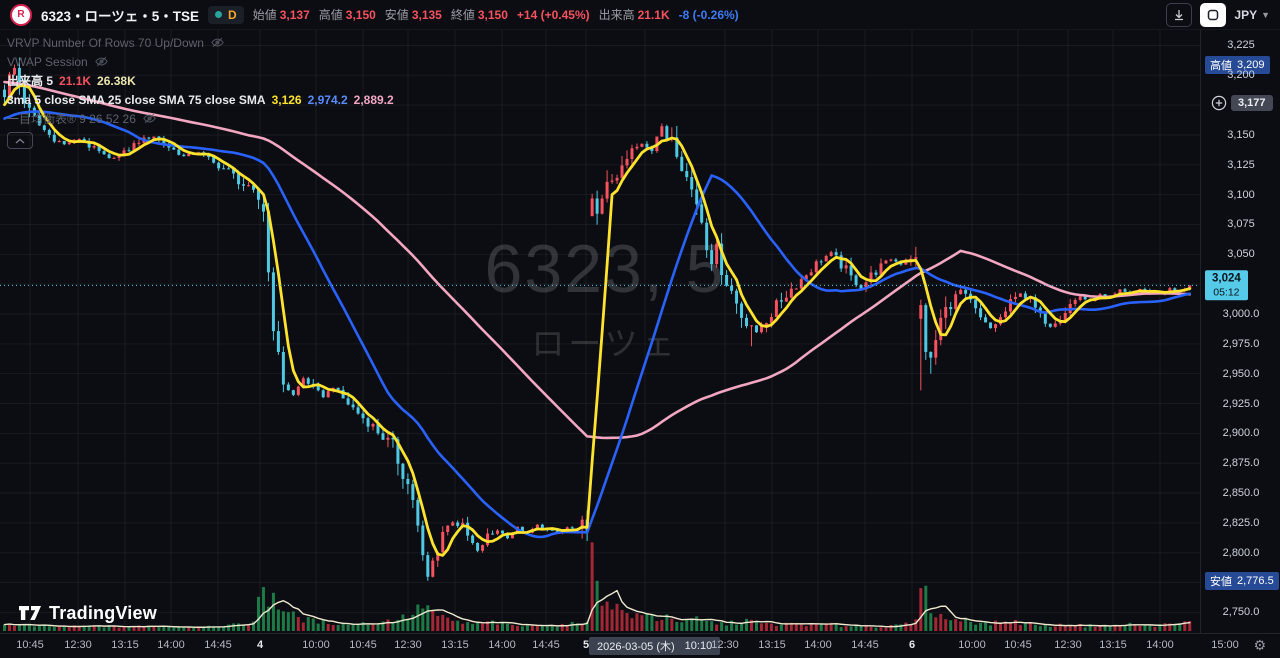 This screenshot has height=658, width=1280. What do you see at coordinates (200, 80) in the screenshot?
I see `legend-row-volume: 出来高 5 21.1K 26.38K` at bounding box center [200, 80].